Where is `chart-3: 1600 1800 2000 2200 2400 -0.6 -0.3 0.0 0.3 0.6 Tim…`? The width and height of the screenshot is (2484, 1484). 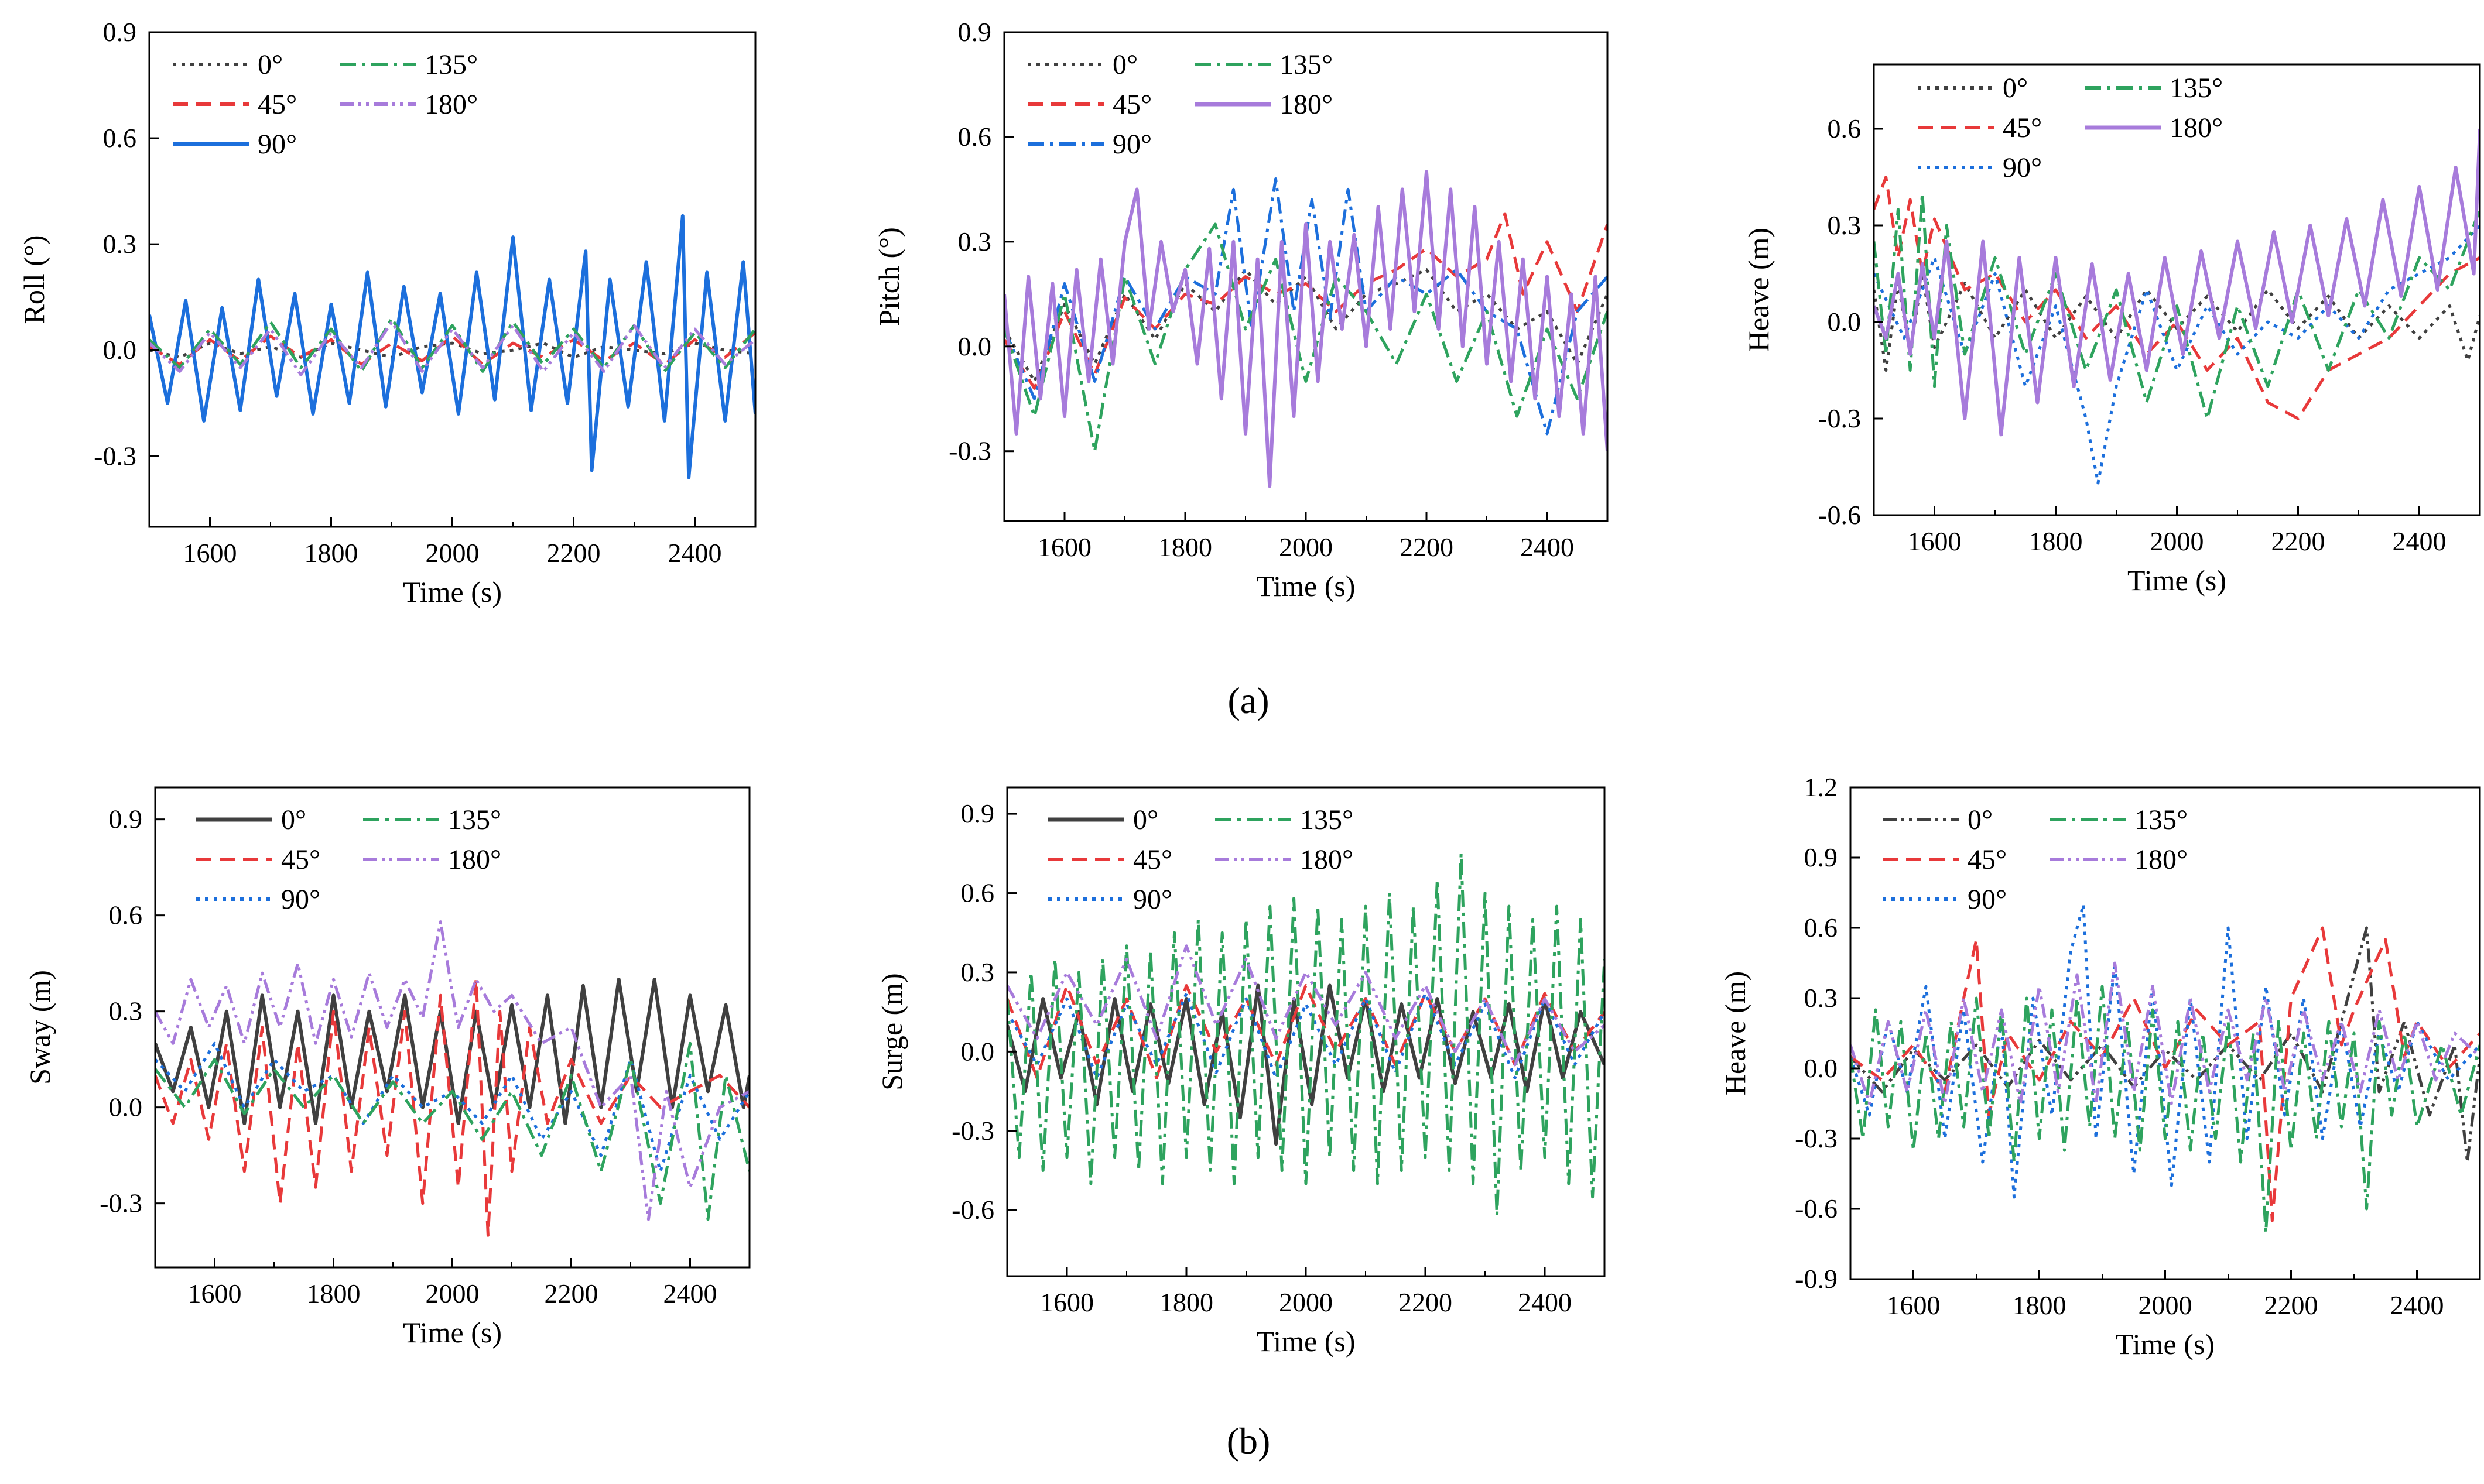
chart-3: 1600 1800 2000 2200 2400 -0.6 -0.3 0.0 0.3 0.6 Tim… is located at coordinates (2111, 330).